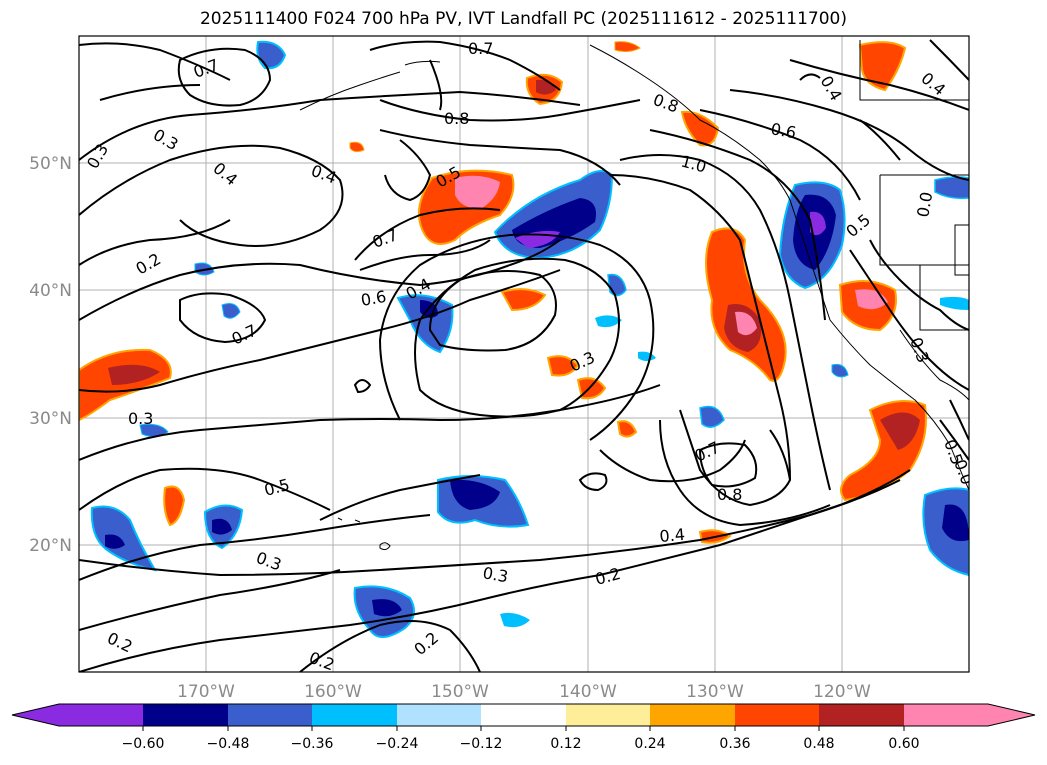 Image resolution: width=1047 pixels, height=765 pixels. What do you see at coordinates (206, 692) in the screenshot?
I see `lon-tick-label: 170°W` at bounding box center [206, 692].